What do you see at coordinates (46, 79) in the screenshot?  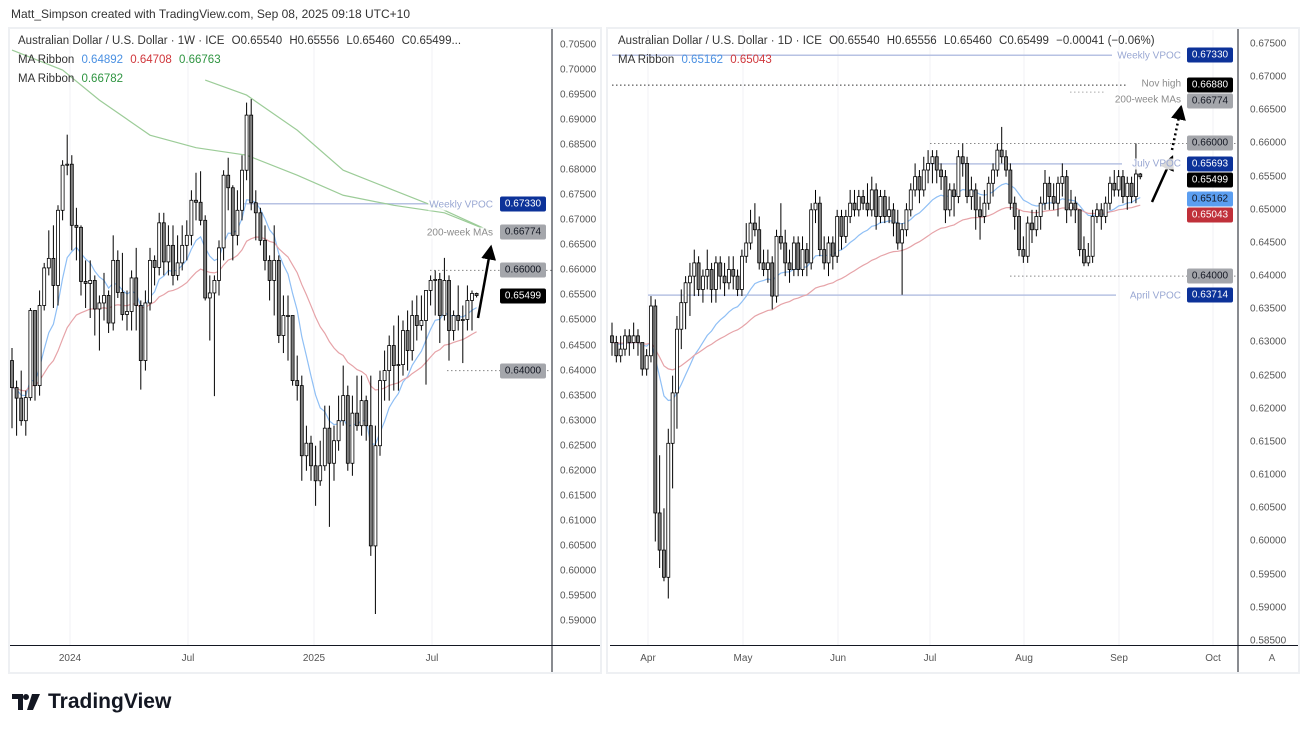 I see `left-ribbon2-label: MA Ribbon` at bounding box center [46, 79].